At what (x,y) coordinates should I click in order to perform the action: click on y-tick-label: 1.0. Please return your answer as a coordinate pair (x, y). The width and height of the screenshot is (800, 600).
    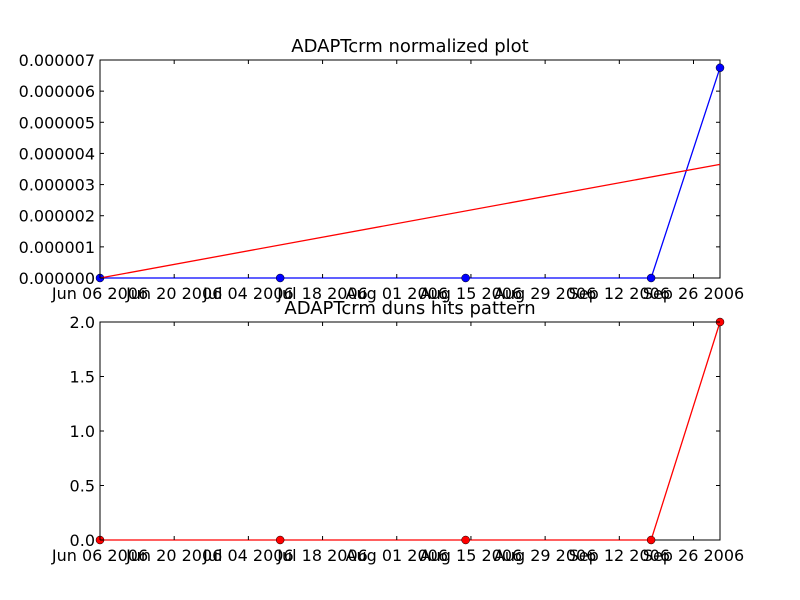
    Looking at the image, I should click on (82, 431).